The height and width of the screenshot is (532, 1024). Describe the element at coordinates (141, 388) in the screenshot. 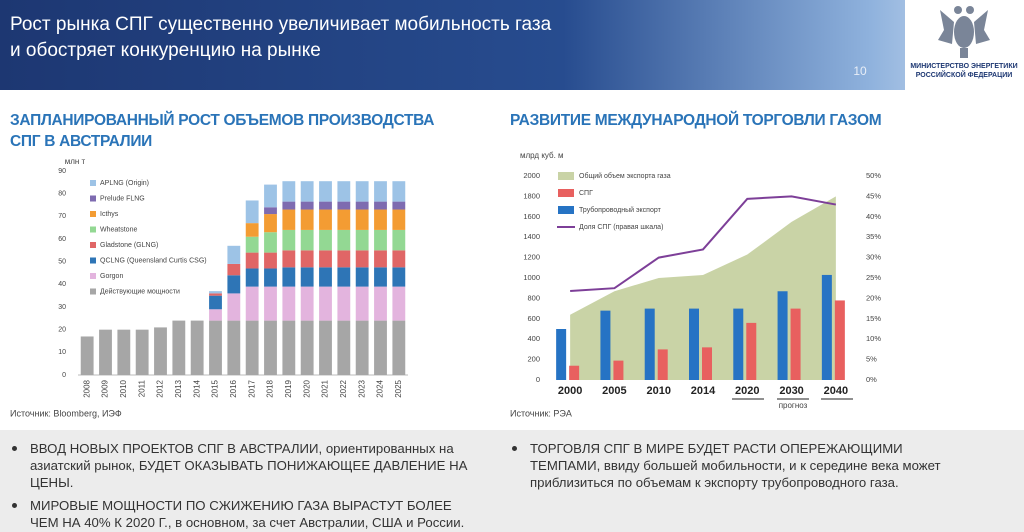

I see `x-tick-label: 2011` at that location.